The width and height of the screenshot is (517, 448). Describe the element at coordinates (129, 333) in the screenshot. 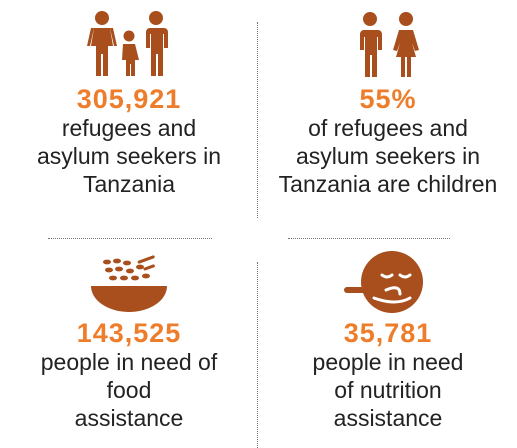

I see `stat-value: 143,525` at that location.